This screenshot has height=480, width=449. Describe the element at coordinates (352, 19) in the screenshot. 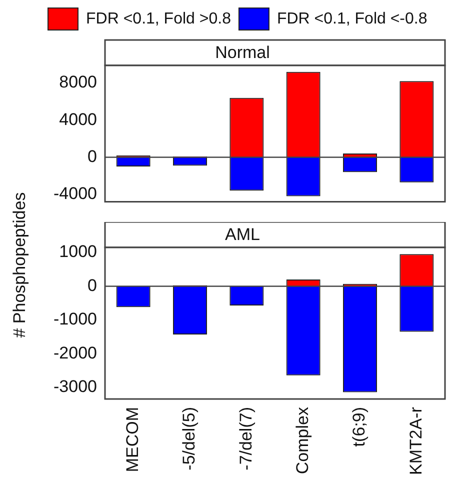

I see `legend-label: FDR <0.1, Fold <-0.8` at that location.